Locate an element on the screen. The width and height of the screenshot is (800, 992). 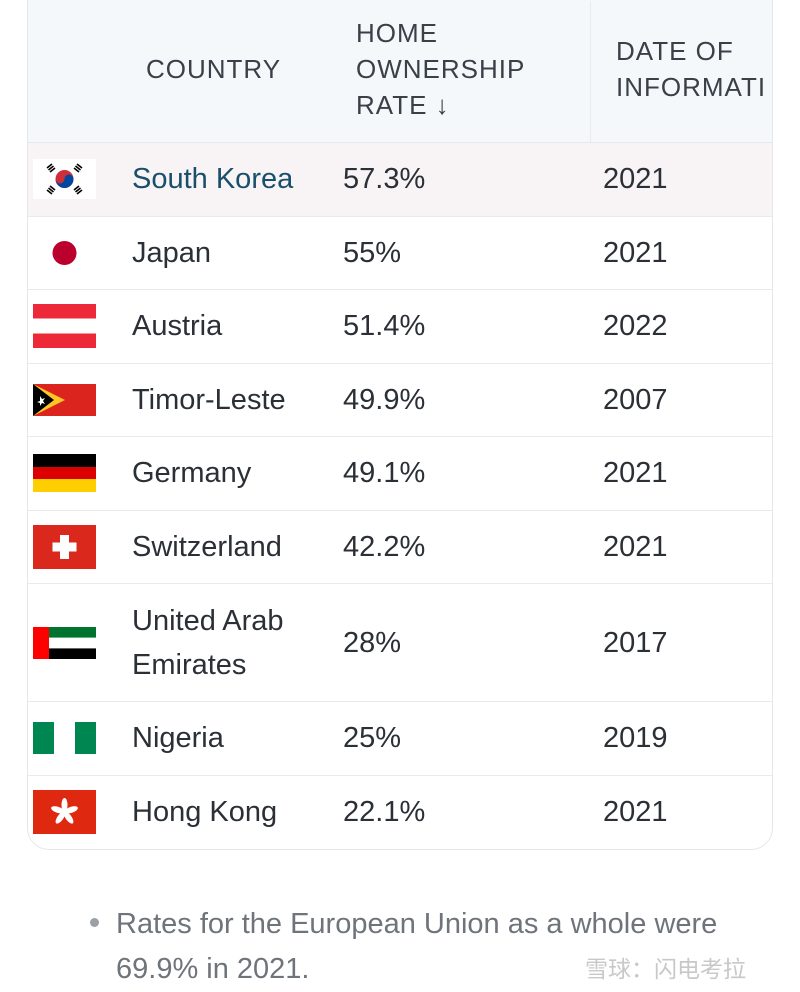
date-of-information: 2022 is located at coordinates (635, 326).